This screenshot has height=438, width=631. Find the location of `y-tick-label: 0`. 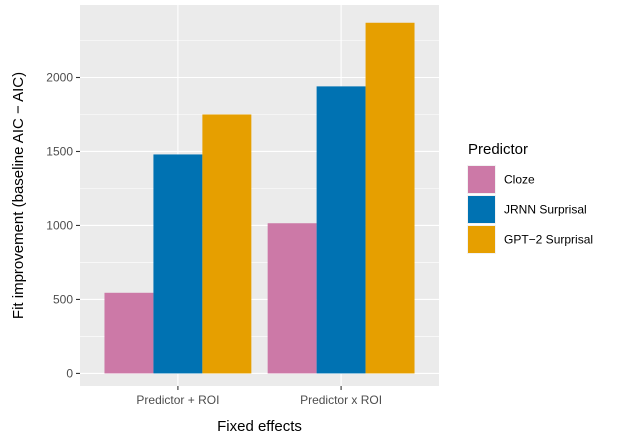

y-tick-label: 0 is located at coordinates (69, 373).